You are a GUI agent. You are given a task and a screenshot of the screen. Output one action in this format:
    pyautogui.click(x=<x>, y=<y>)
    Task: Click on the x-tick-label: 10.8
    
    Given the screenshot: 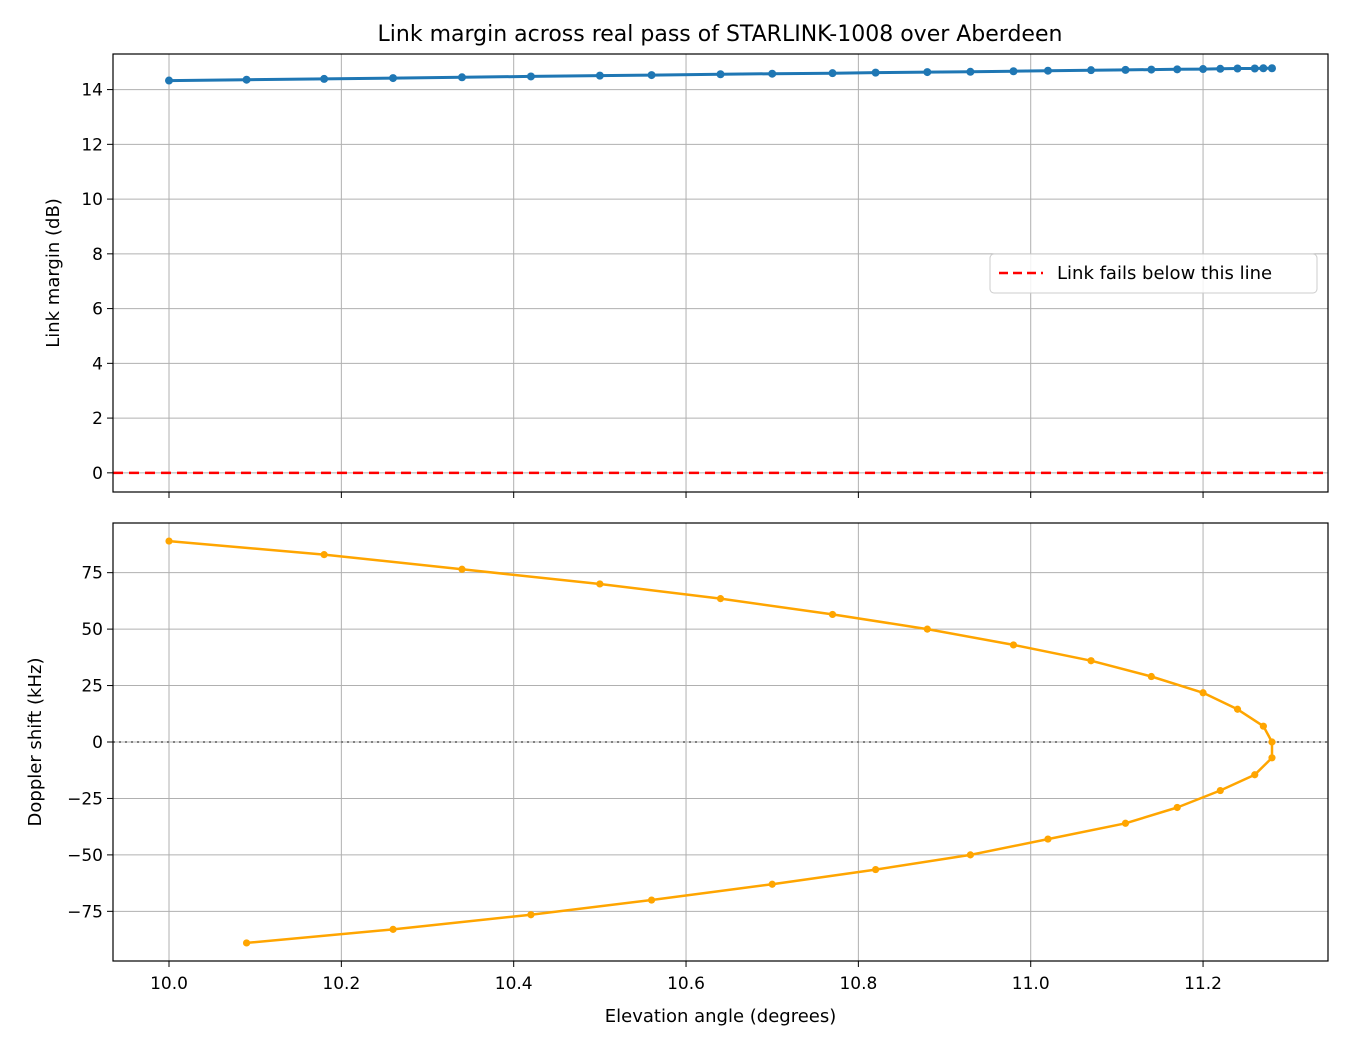 What is the action you would take?
    pyautogui.click(x=858, y=984)
    